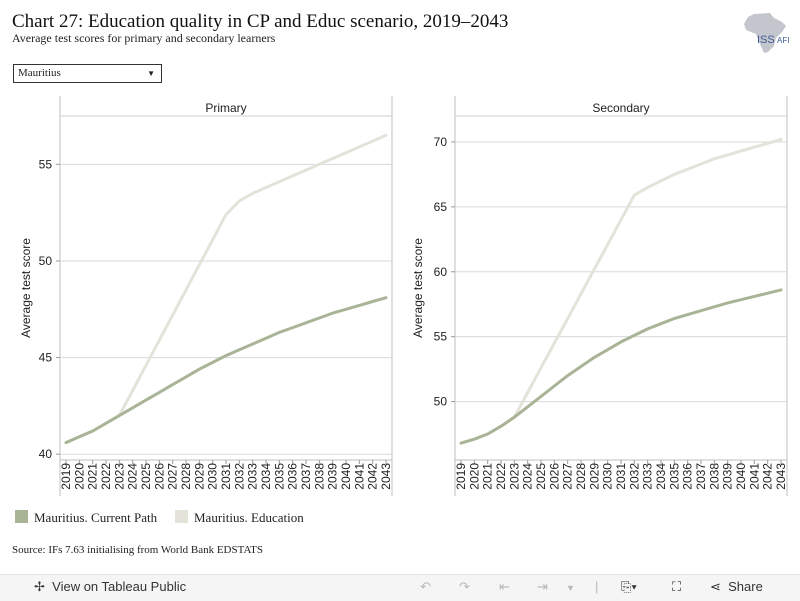 The width and height of the screenshot is (800, 601). I want to click on secondary-ytick-label-55: 55, so click(441, 337).